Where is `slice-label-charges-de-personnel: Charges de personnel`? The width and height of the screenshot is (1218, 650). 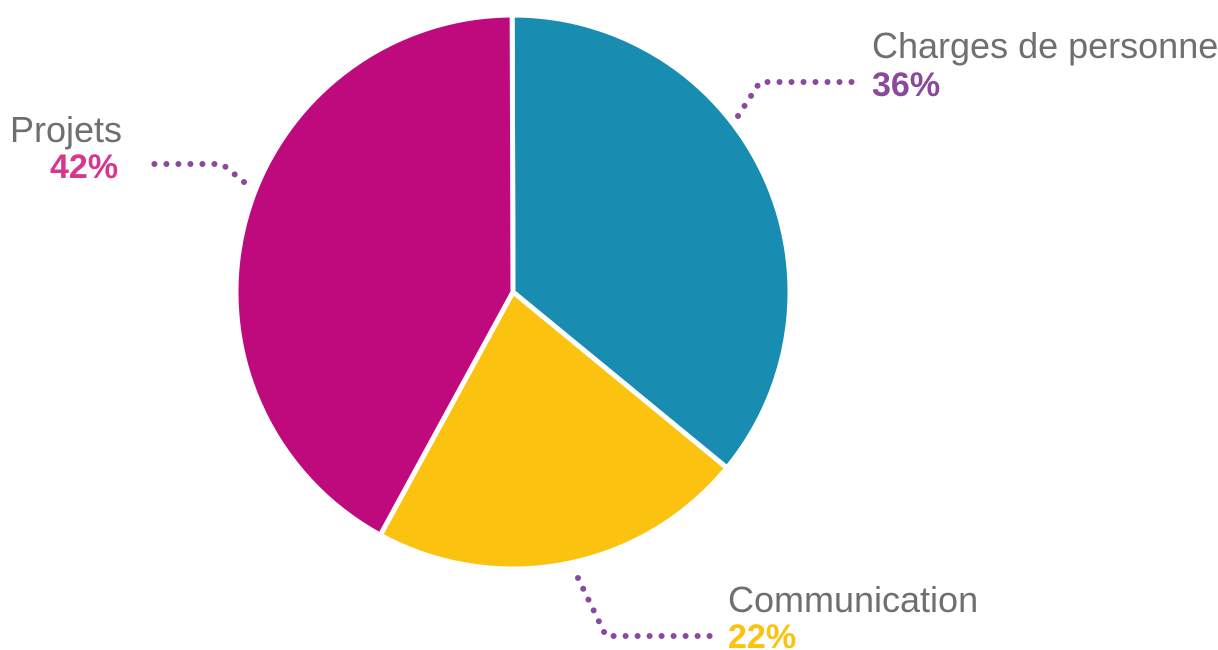
slice-label-charges-de-personnel: Charges de personnel is located at coordinates (1045, 45).